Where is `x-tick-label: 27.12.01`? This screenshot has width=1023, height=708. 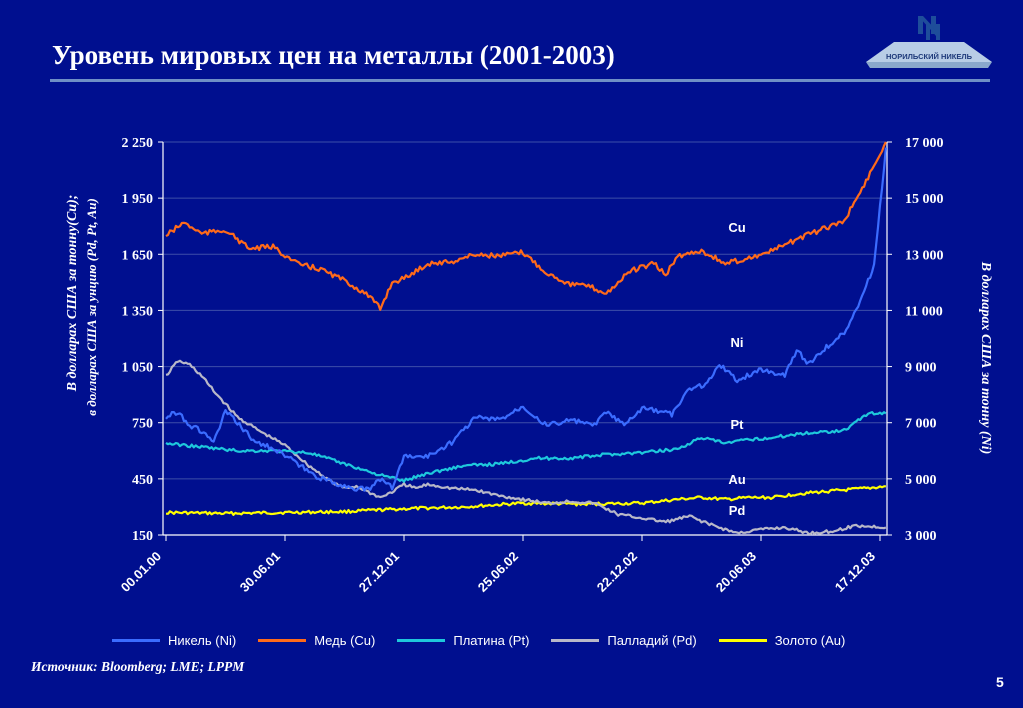
x-tick-label: 27.12.01 is located at coordinates (379, 572).